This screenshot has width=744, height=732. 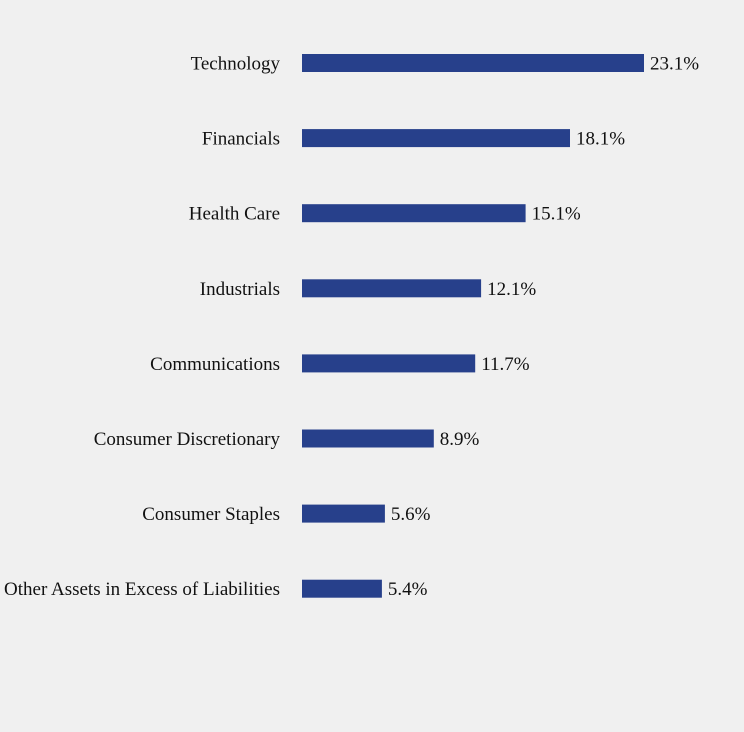 What do you see at coordinates (240, 289) in the screenshot?
I see `category-label-3: Industrials` at bounding box center [240, 289].